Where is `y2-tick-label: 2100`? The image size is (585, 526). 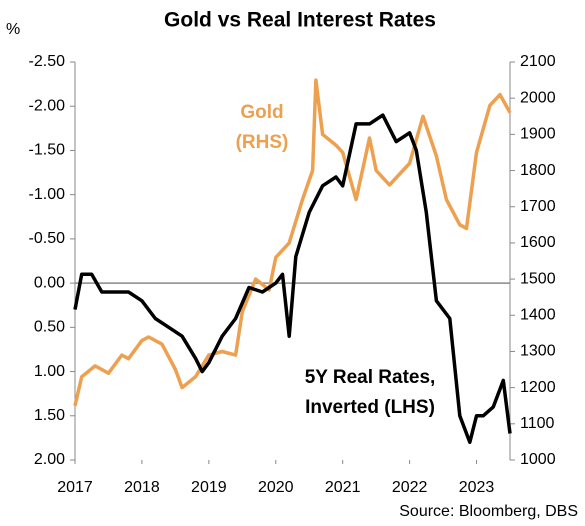 y2-tick-label: 2100 is located at coordinates (538, 61).